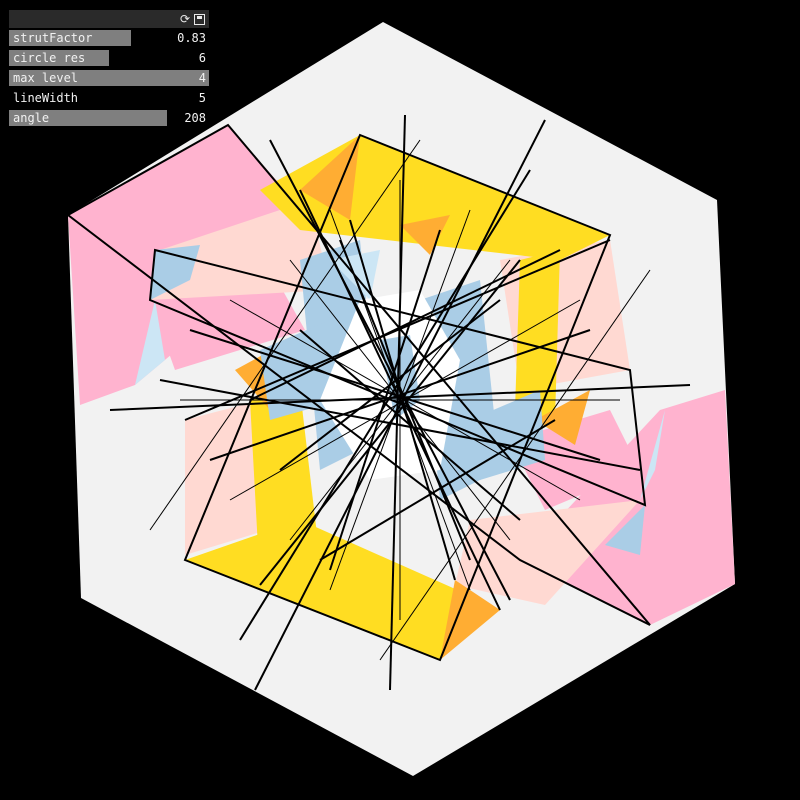 Image resolution: width=800 pixels, height=800 pixels. Describe the element at coordinates (49, 58) in the screenshot. I see `slider-label: circle res` at that location.